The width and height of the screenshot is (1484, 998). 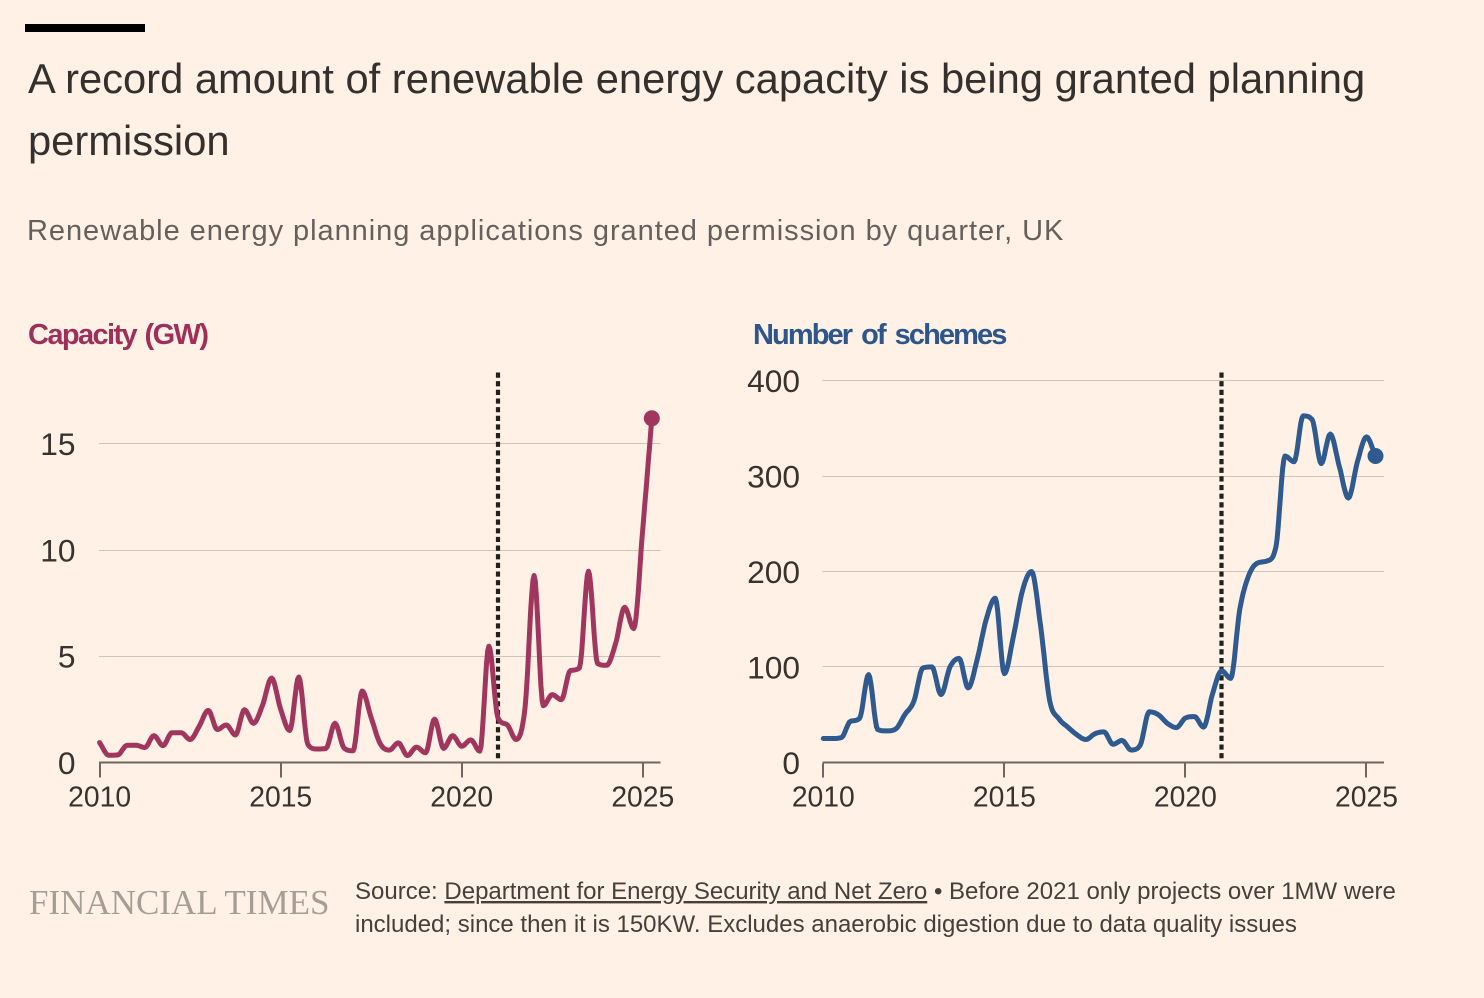 I want to click on svg-text: 400, so click(x=773, y=381).